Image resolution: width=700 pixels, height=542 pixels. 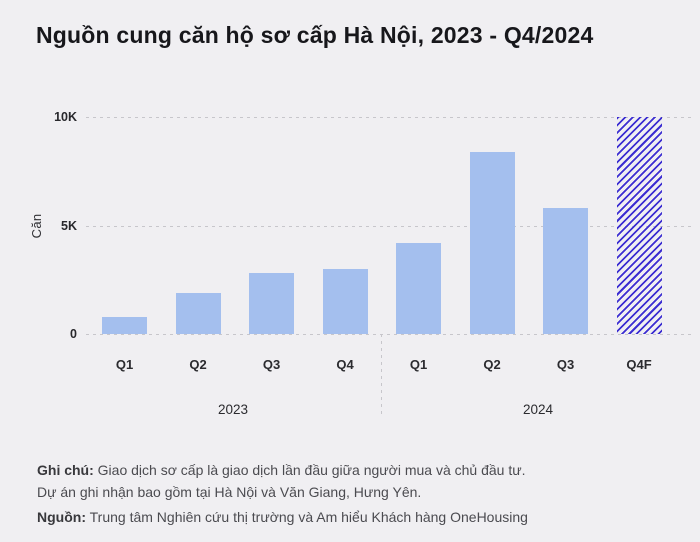 What do you see at coordinates (198, 364) in the screenshot?
I see `x-tick-2023-Q2: Q2` at bounding box center [198, 364].